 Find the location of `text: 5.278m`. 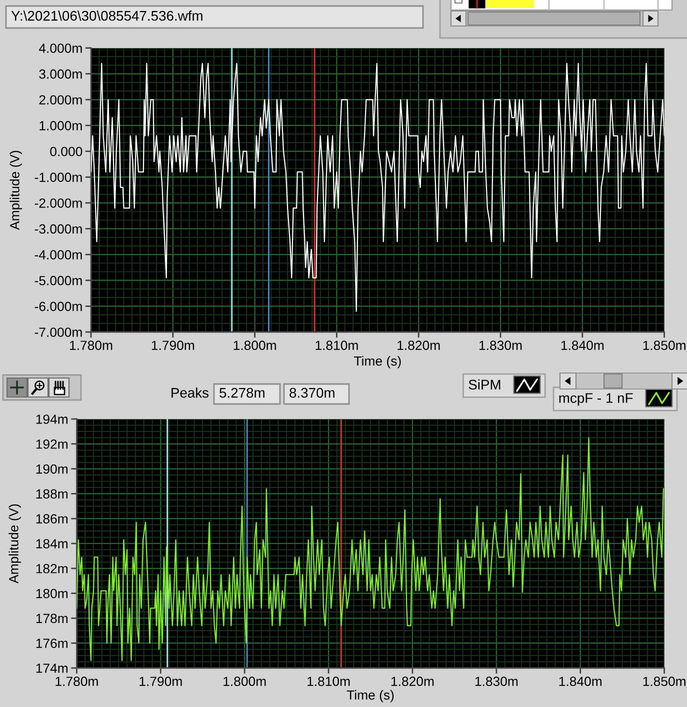

text: 5.278m is located at coordinates (242, 393).